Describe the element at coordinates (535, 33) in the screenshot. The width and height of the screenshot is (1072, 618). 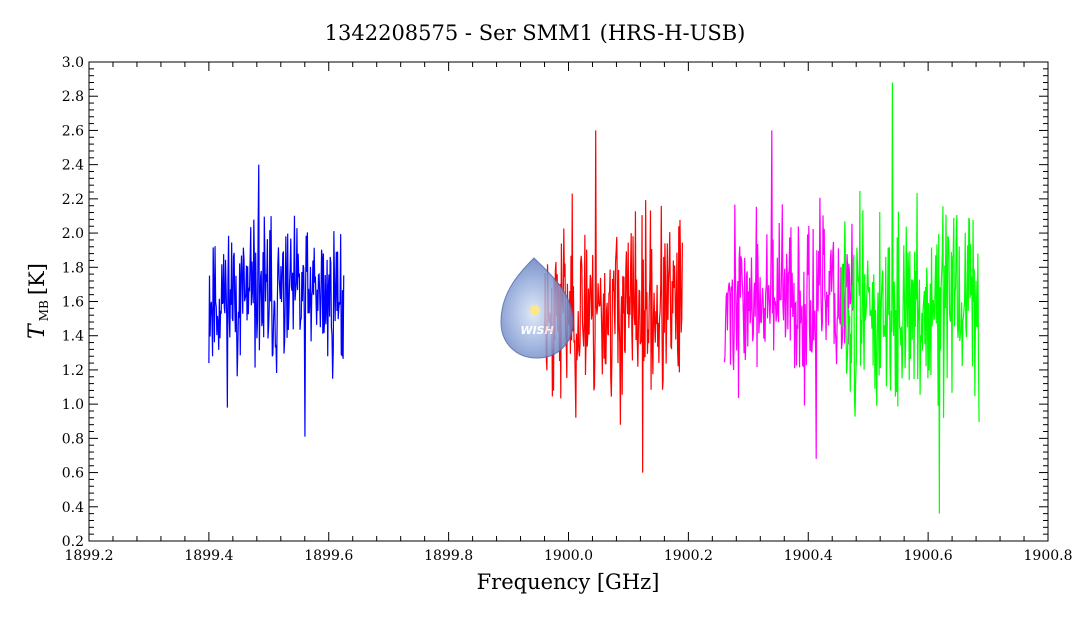
I see `chart-title: 1342208575 - Ser SMM1 (HRS-H-USB)` at that location.